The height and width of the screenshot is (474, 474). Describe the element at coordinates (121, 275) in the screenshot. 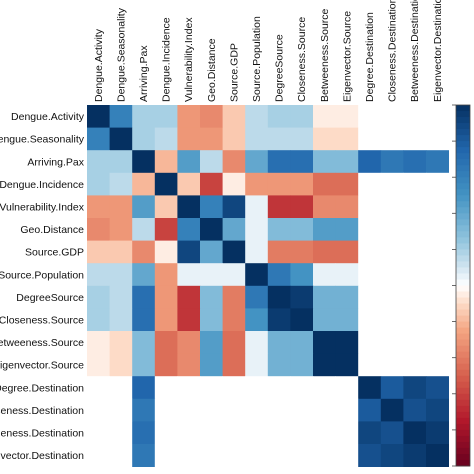

I see `heatmap-cell-source-population-dengue-seasonality` at that location.